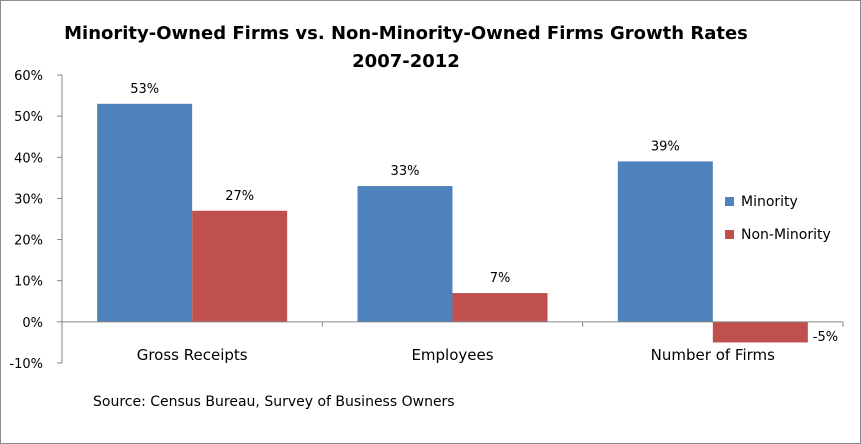  I want to click on y-tick-label: 60%, so click(28, 76).